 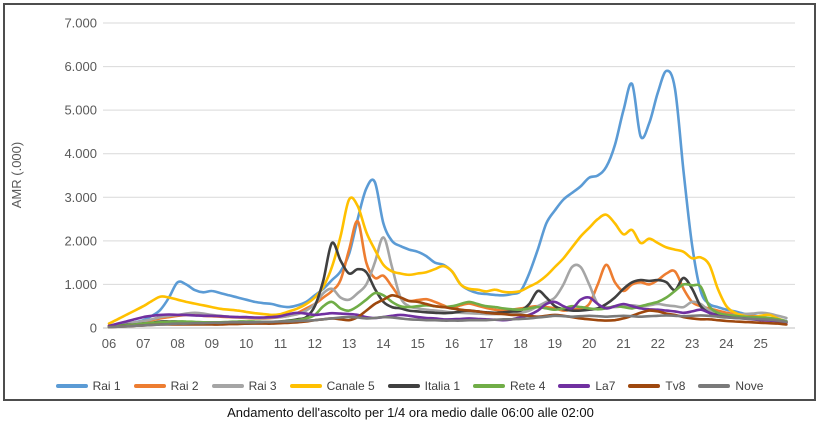 What do you see at coordinates (212, 343) in the screenshot?
I see `x-tick-label: 09` at bounding box center [212, 343].